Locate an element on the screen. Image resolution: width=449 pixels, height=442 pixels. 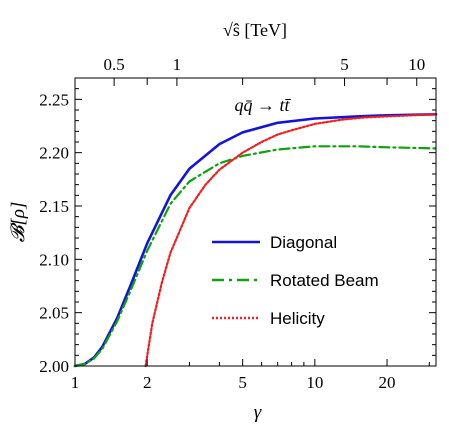
y-tick-label: 2.05 is located at coordinates (54, 313).